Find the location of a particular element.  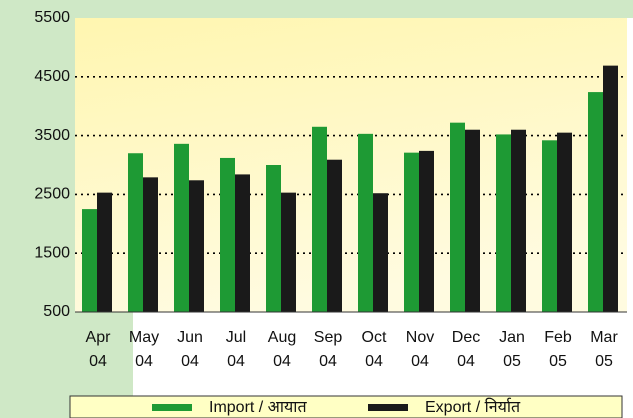

legend-box is located at coordinates (346, 406).